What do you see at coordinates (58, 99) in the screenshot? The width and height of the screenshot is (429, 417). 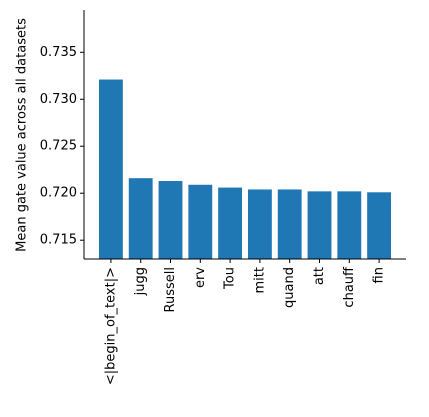 I see `y-tick-label: 0.730` at bounding box center [58, 99].